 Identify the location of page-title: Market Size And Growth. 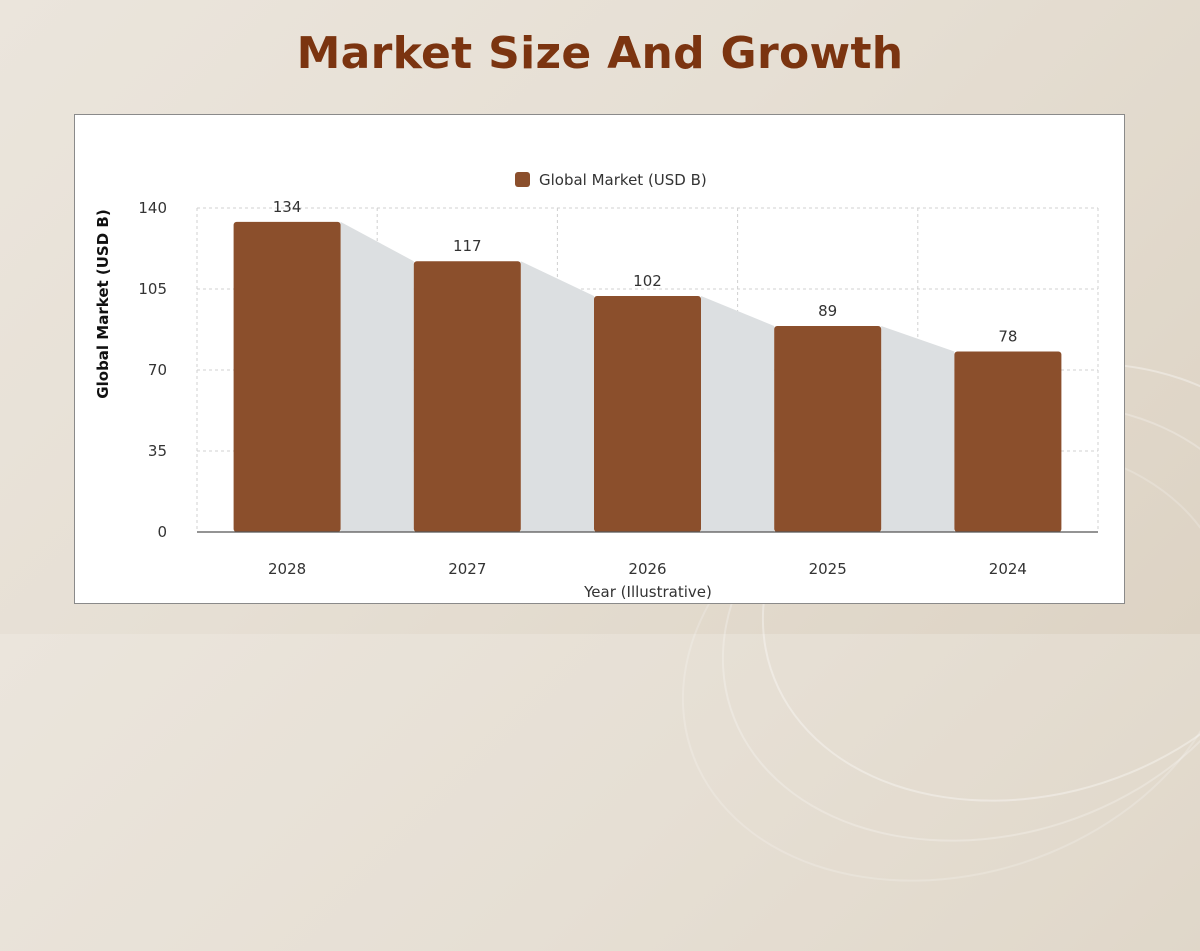
(600, 53).